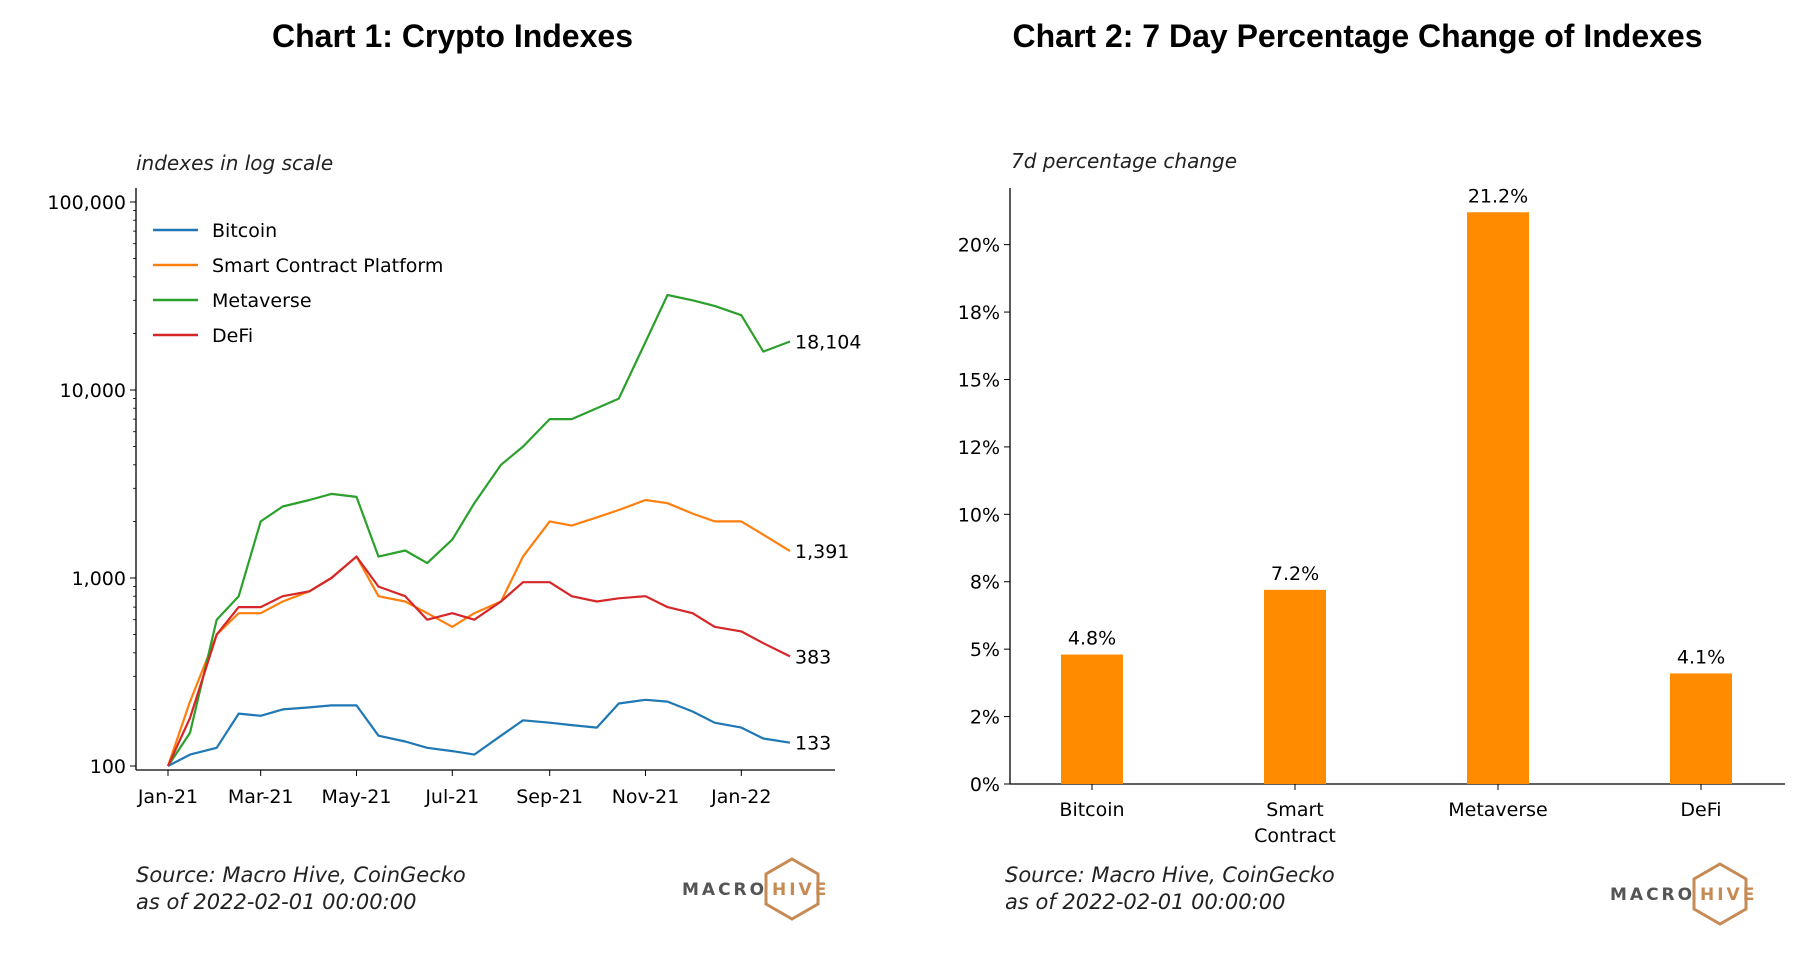 The width and height of the screenshot is (1810, 954). I want to click on chart-2-ytick-label: 18%, so click(979, 313).